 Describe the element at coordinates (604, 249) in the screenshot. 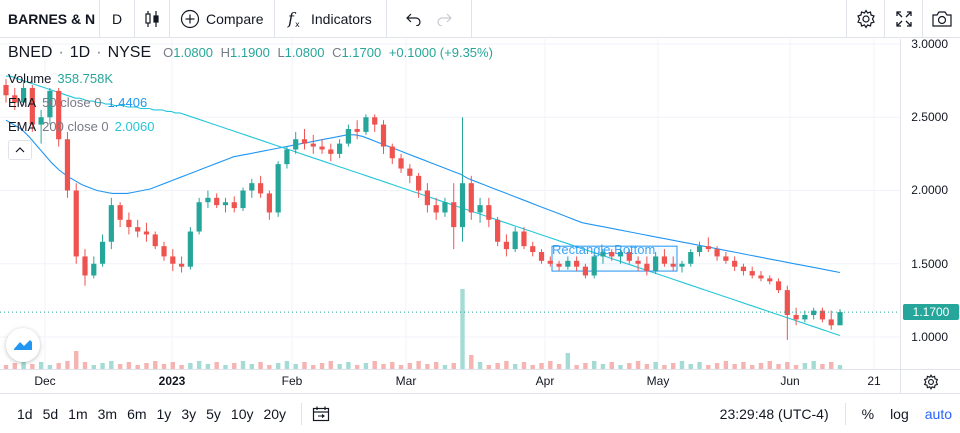

I see `rectangle-annotation-label: Rectangle Bottom` at that location.